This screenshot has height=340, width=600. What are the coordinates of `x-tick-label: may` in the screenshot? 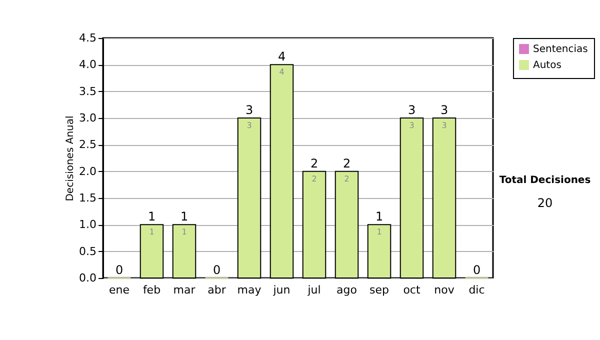 It's located at (249, 290).